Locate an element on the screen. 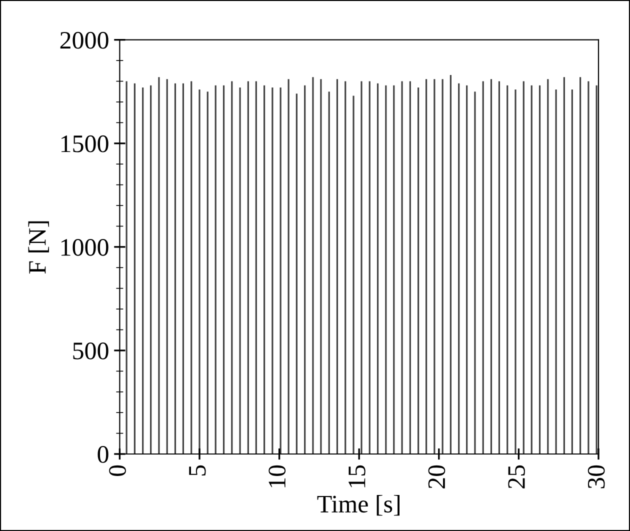 The image size is (630, 531). x-tick-label: 20 is located at coordinates (437, 476).